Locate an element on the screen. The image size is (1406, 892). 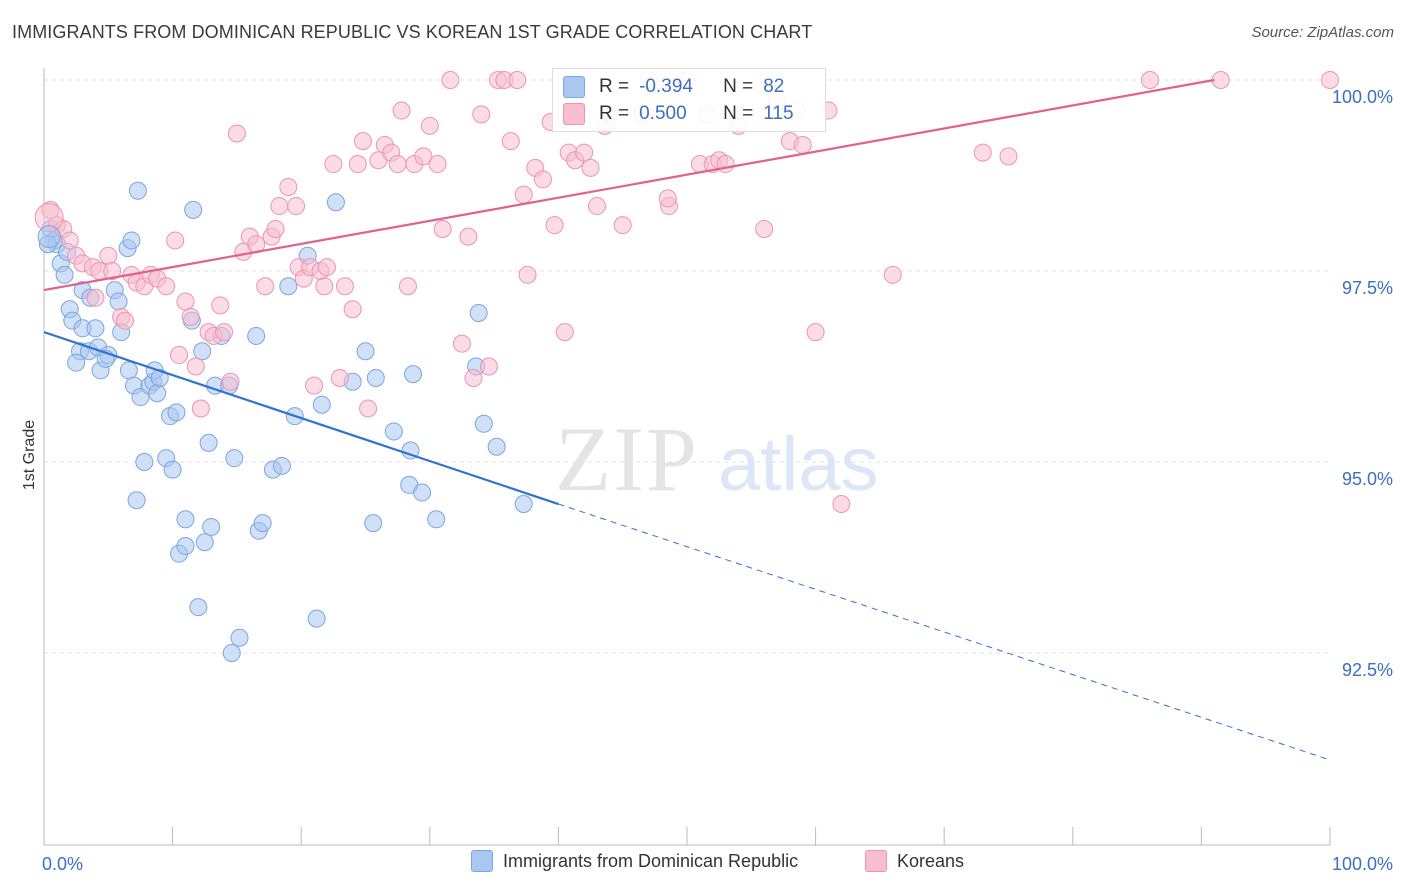
n-label: N = is located at coordinates (738, 113).